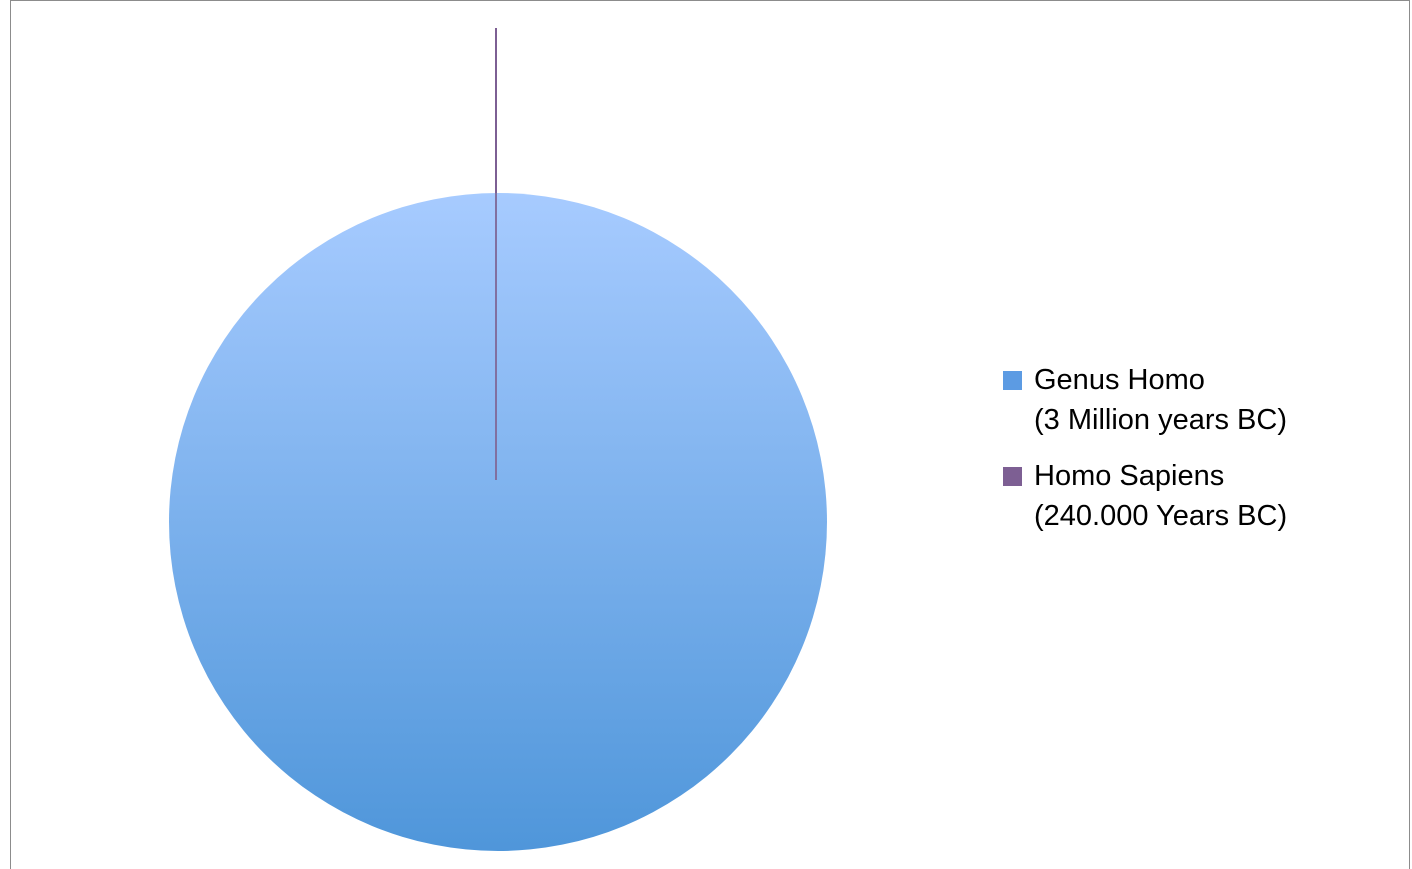 The width and height of the screenshot is (1412, 869). Describe the element at coordinates (1145, 496) in the screenshot. I see `legend-item-homo-sapiens: Homo Sapiens (240.000 Years BC)` at that location.